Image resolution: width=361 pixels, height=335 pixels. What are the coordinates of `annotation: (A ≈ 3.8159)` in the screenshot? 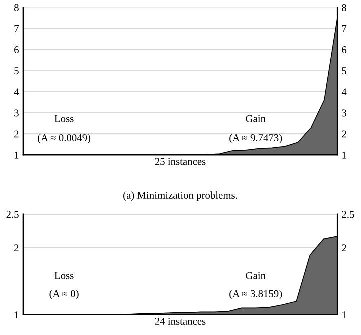 It's located at (256, 295).